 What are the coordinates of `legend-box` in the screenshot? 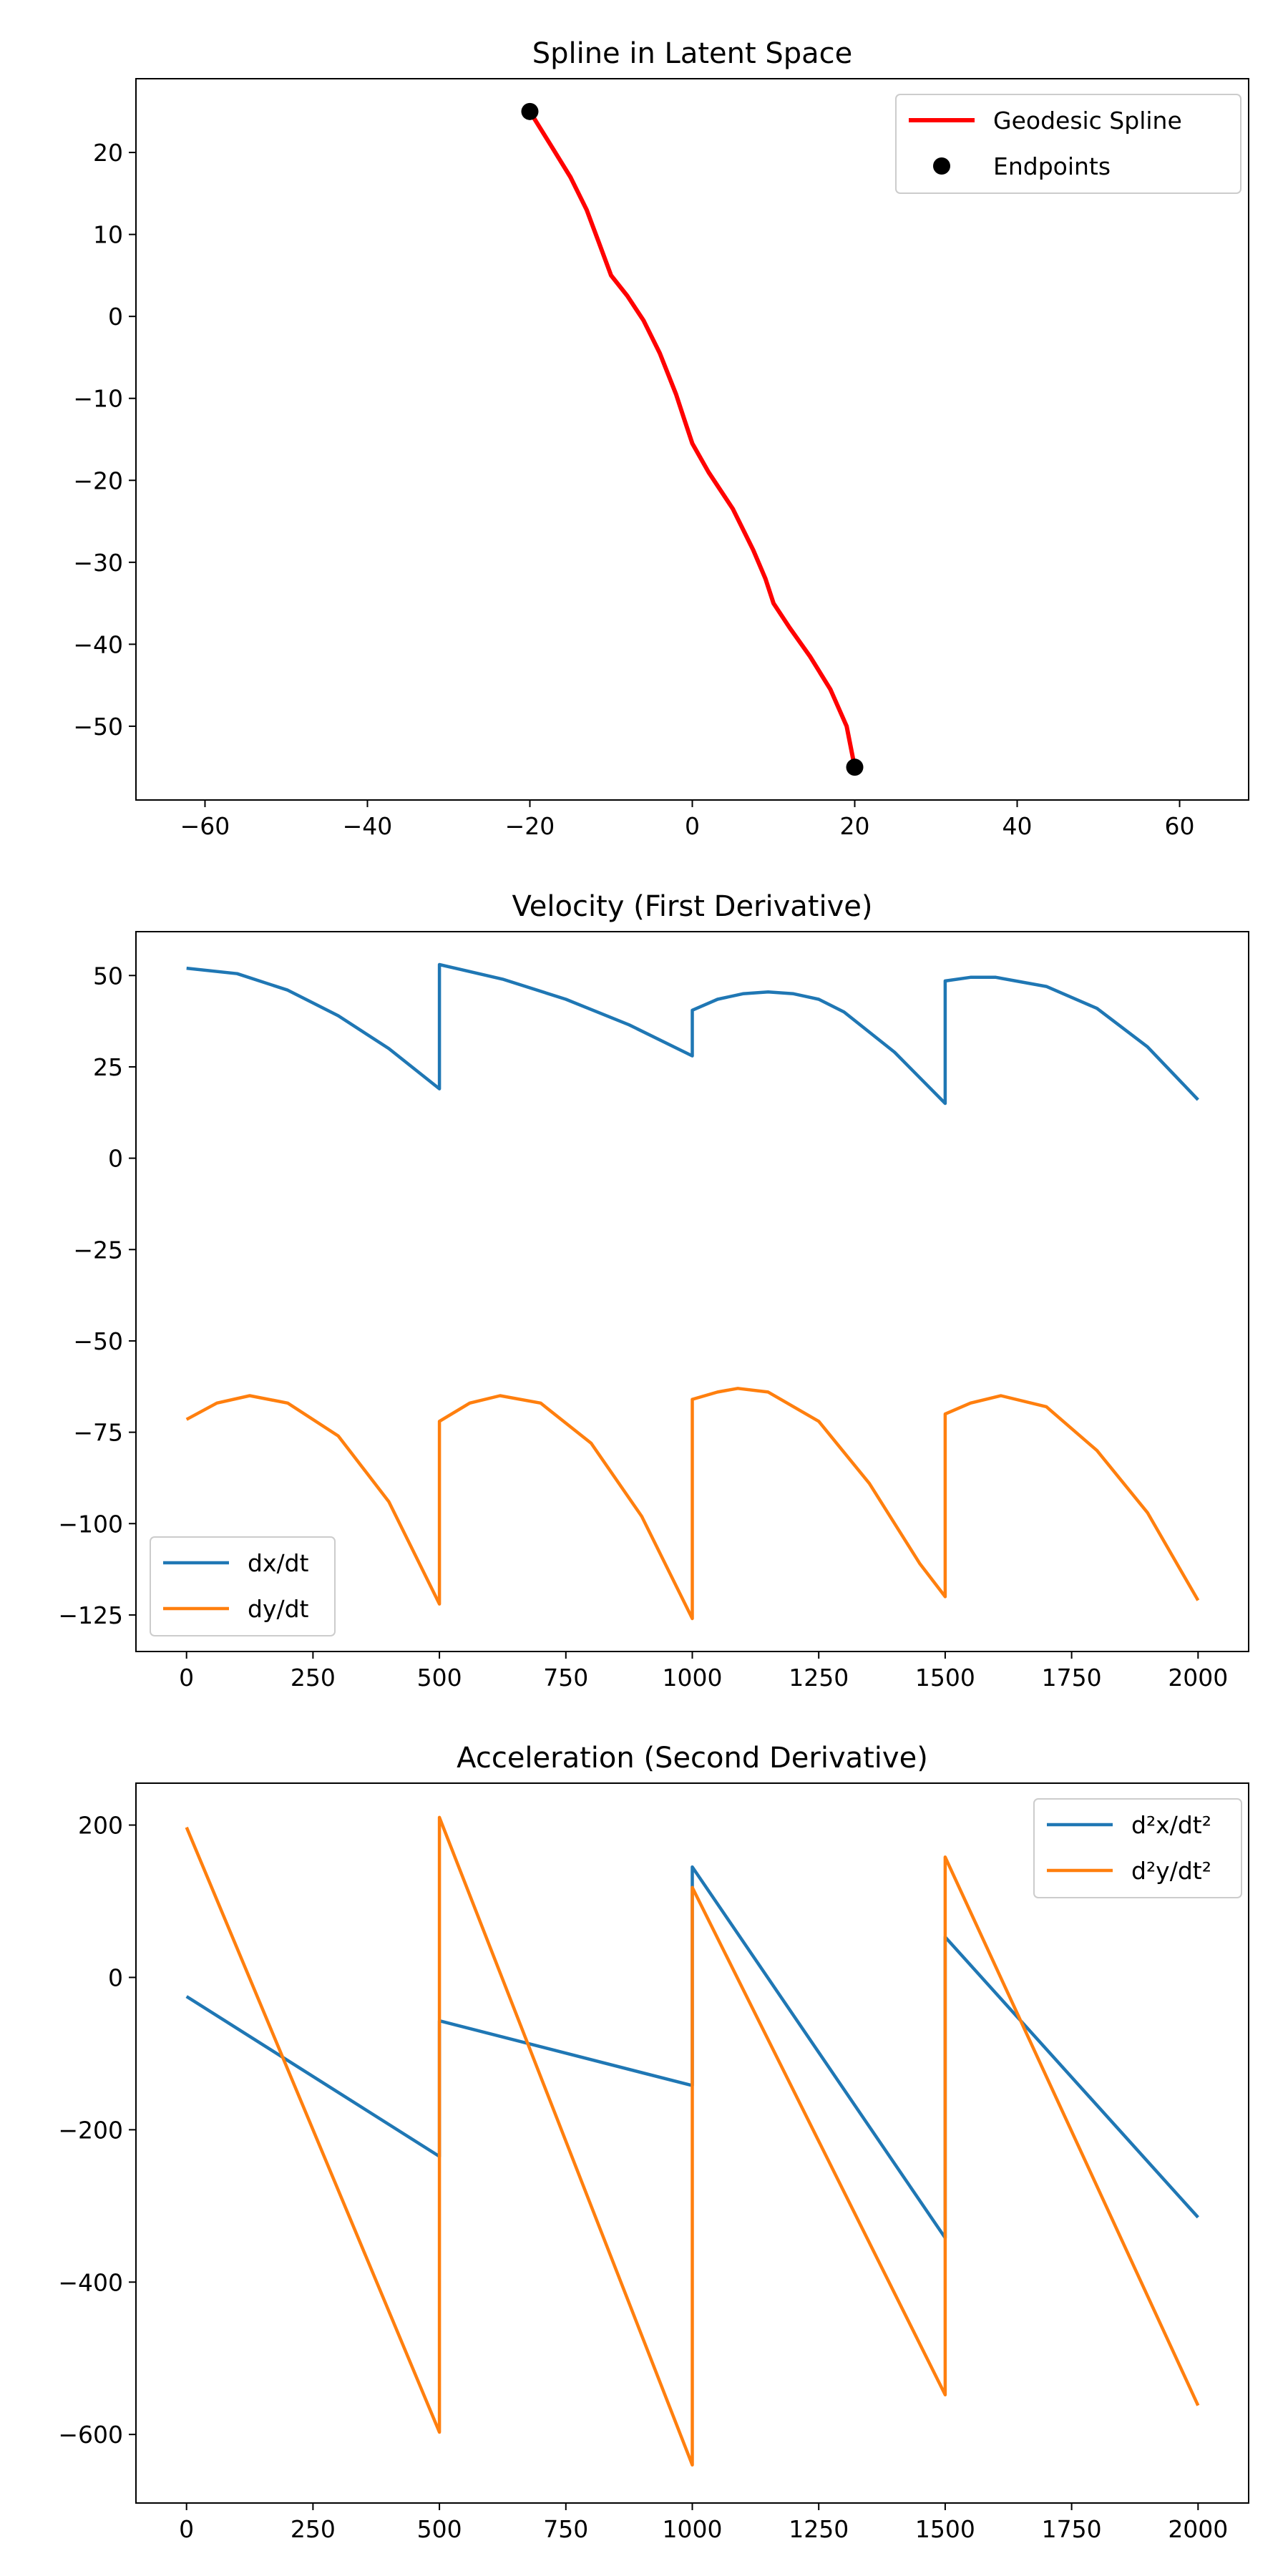 It's located at (1068, 144).